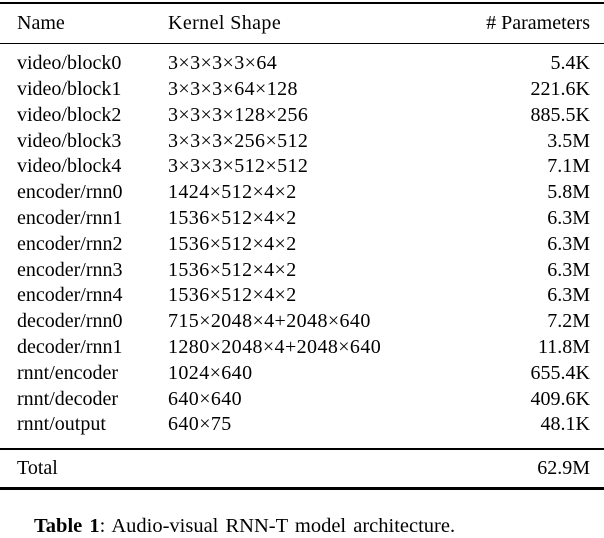 The image size is (604, 538). What do you see at coordinates (70, 217) in the screenshot?
I see `row-name-cell: encoder/rnn1` at bounding box center [70, 217].